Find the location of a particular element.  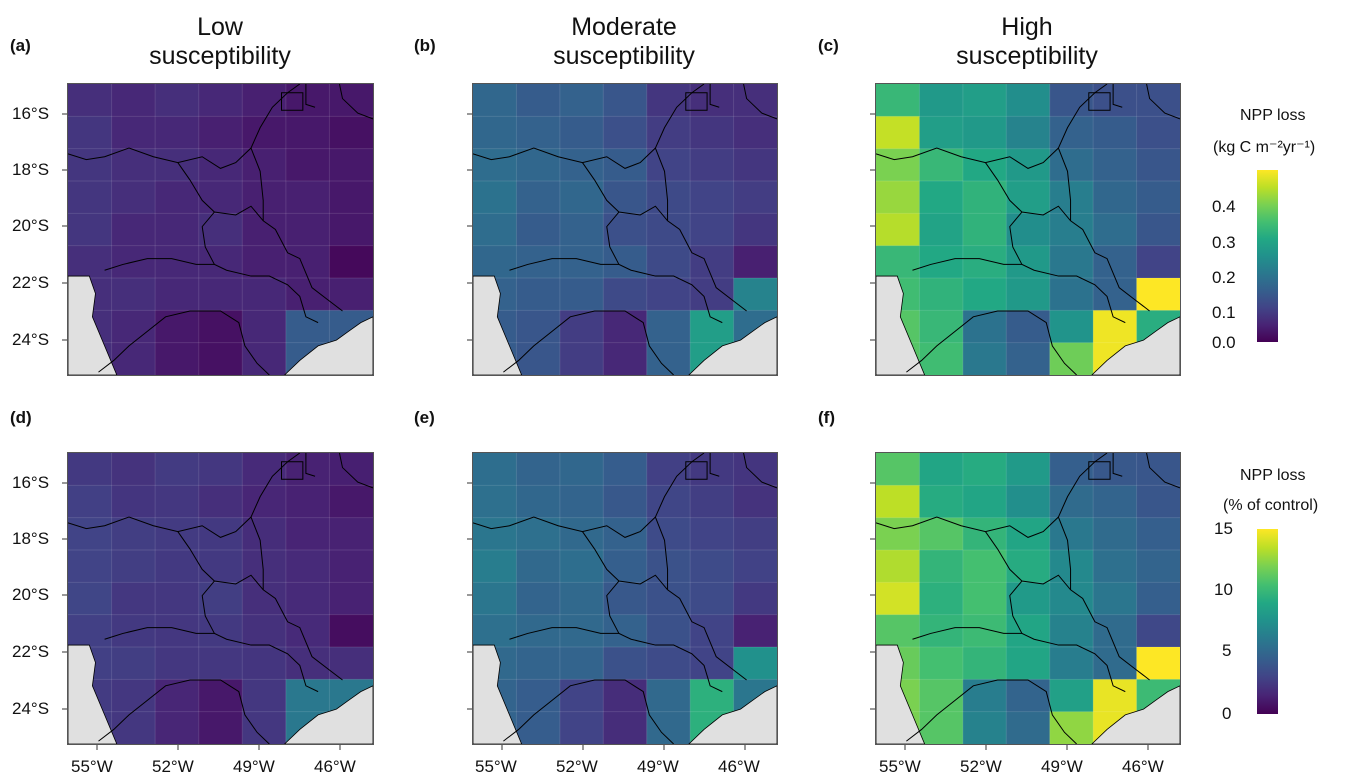

colorbar-tick: 15 is located at coordinates (1223, 528).